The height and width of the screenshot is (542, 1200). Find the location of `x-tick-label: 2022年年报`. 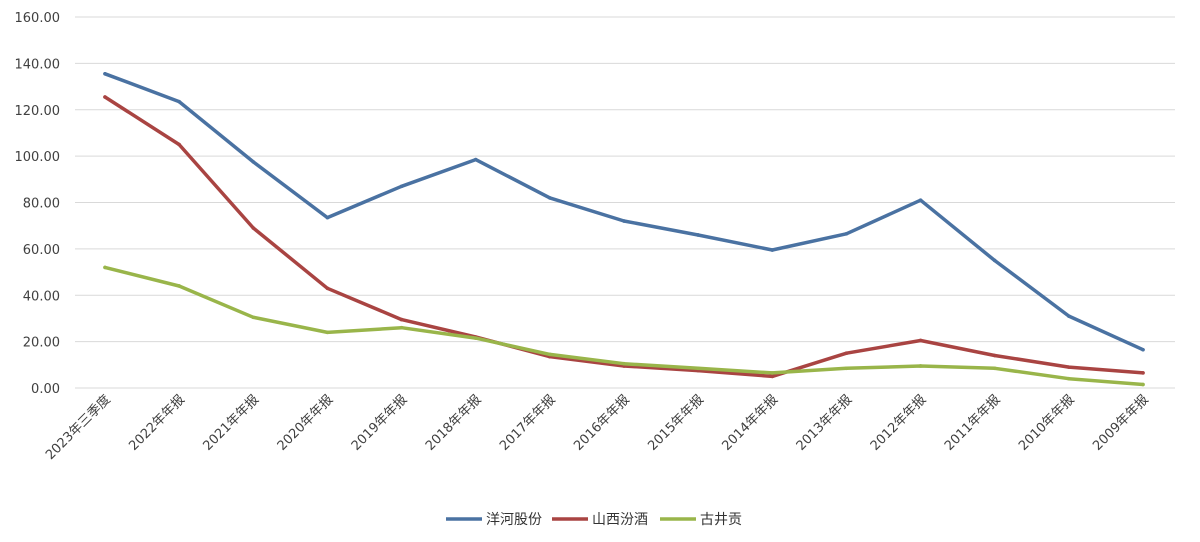

x-tick-label: 2022年年报 is located at coordinates (157, 423).